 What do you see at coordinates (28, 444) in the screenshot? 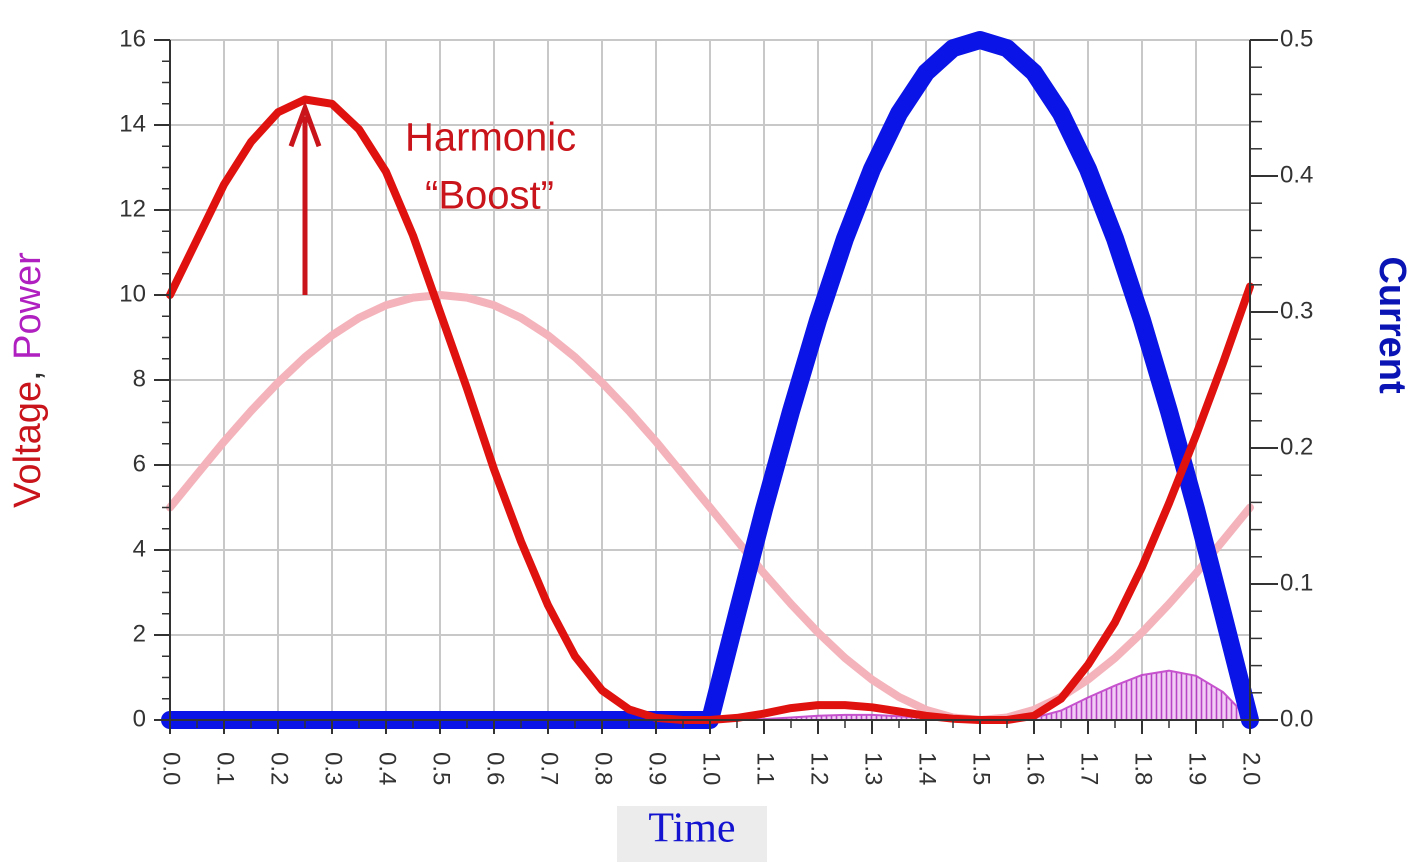
I see `y-axis-title-part: Voltage` at bounding box center [28, 444].